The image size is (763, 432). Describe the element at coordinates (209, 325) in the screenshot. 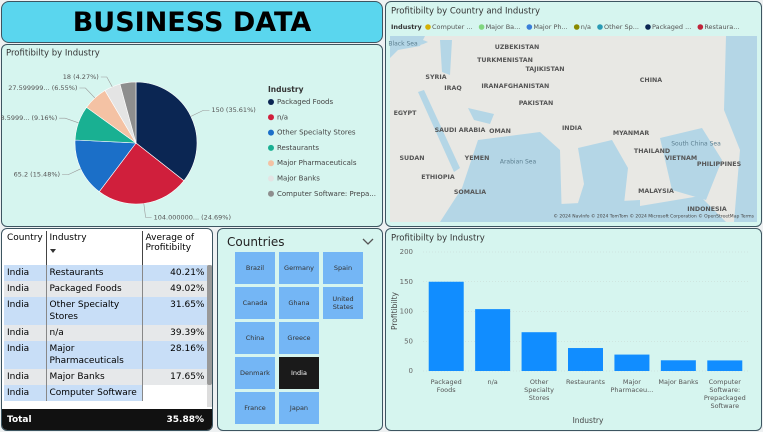

I see `scroll-thumb` at that location.